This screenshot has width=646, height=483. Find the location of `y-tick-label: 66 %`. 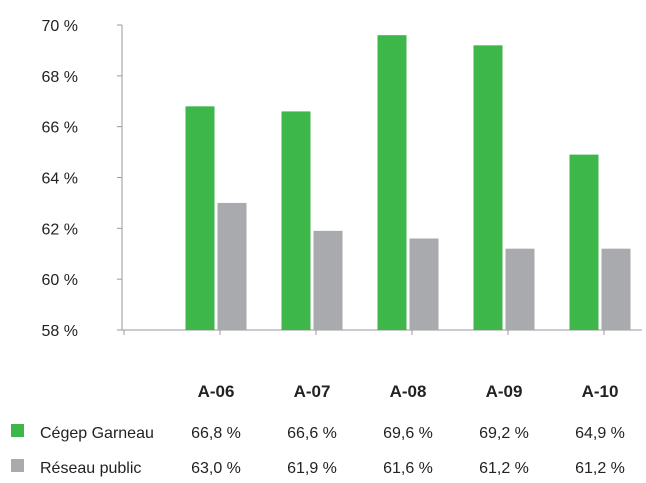

y-tick-label: 66 % is located at coordinates (60, 128).